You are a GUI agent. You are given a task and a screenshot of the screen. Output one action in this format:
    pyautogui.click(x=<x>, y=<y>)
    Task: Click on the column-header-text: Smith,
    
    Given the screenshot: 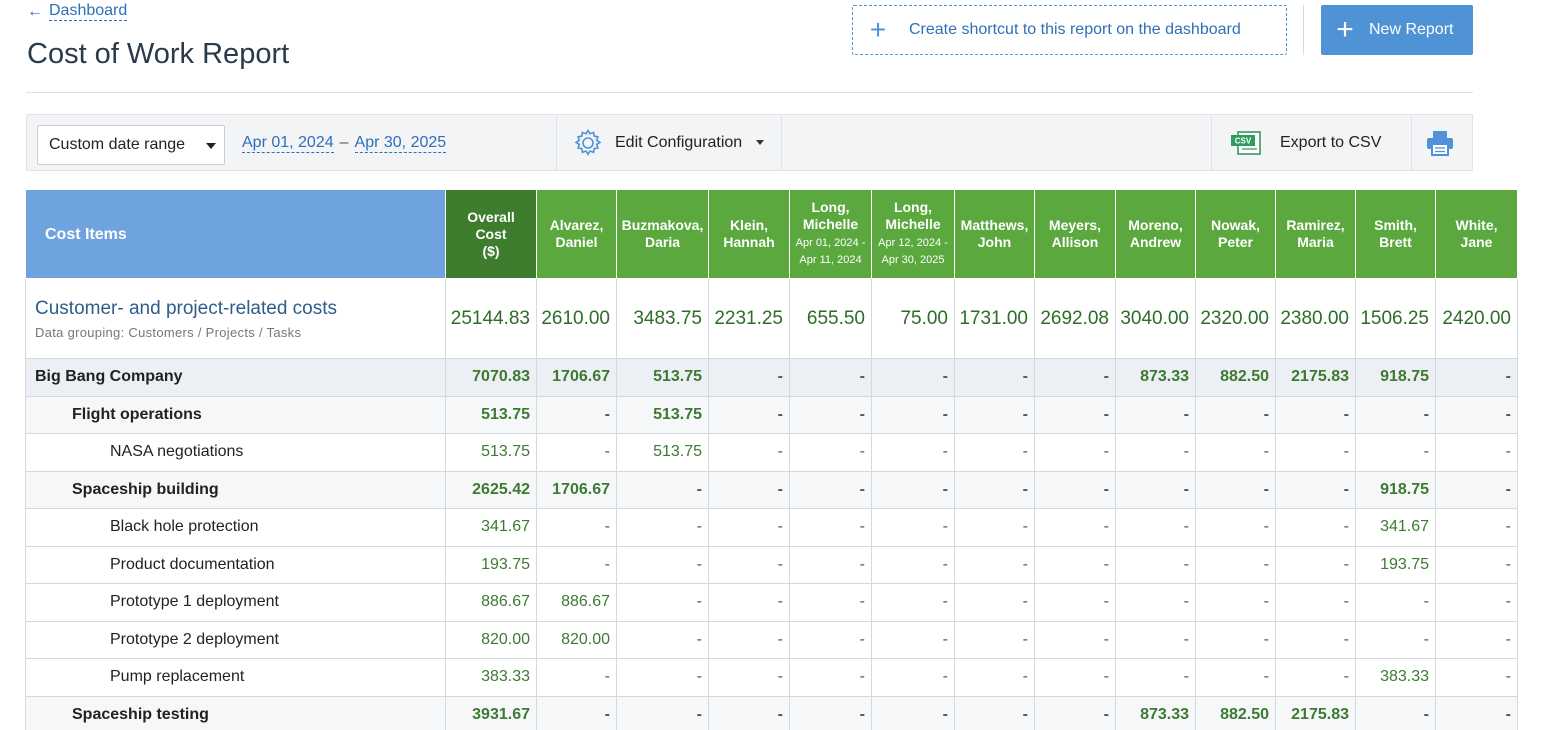 What is the action you would take?
    pyautogui.click(x=1395, y=225)
    